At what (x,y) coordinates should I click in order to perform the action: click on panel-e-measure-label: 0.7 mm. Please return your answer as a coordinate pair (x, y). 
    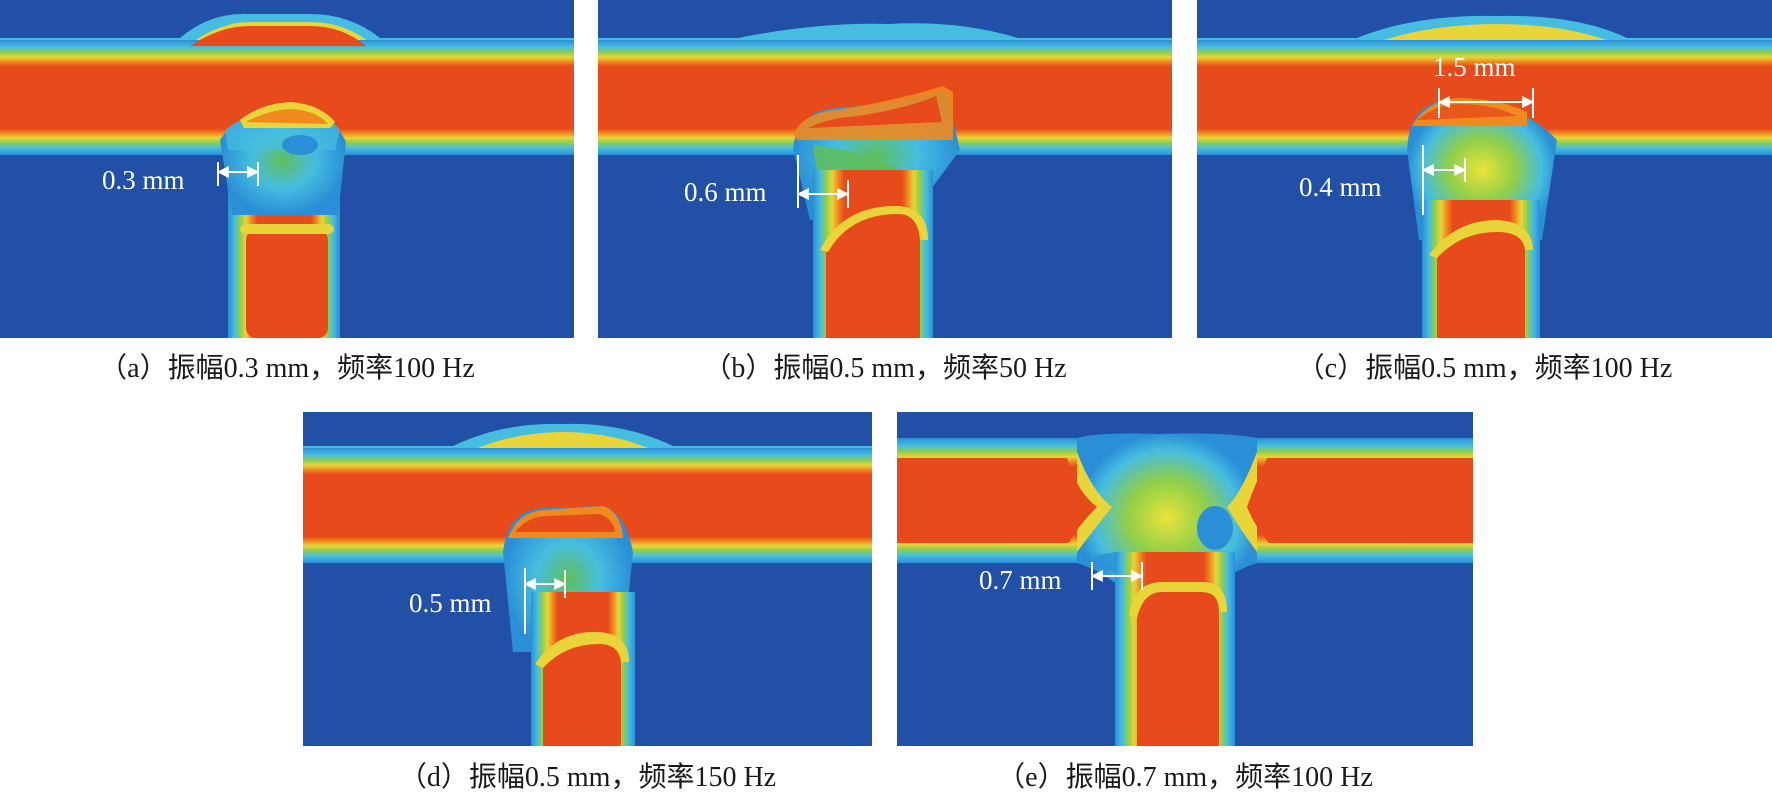
    Looking at the image, I should click on (1020, 580).